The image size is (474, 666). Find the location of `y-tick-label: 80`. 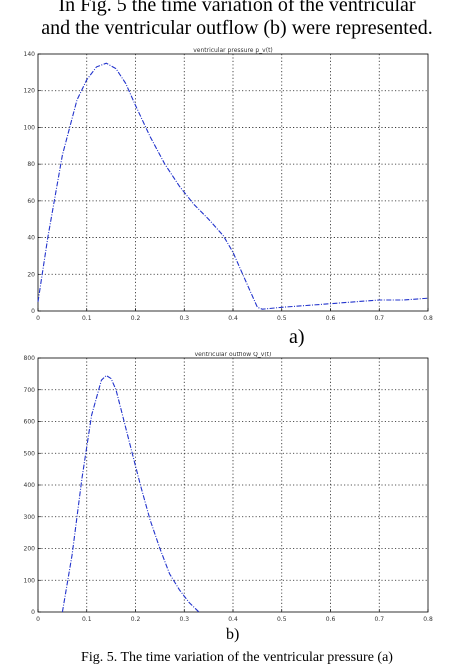

y-tick-label: 80 is located at coordinates (31, 164).